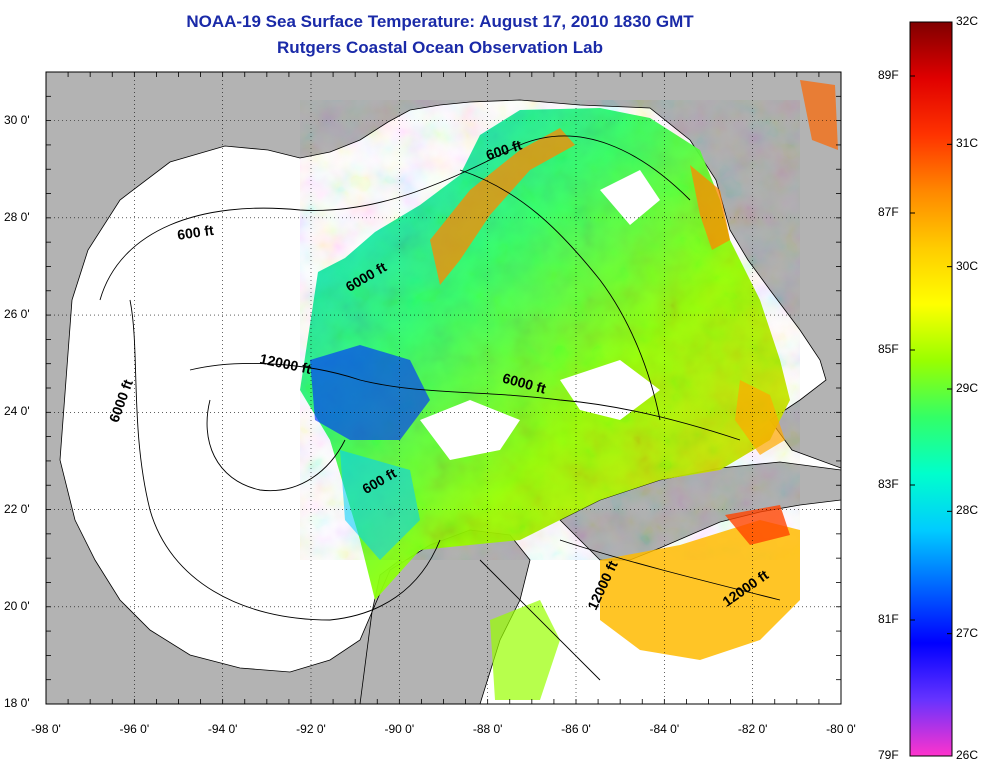  Describe the element at coordinates (17, 314) in the screenshot. I see `lat-tick-label: 26 0'` at that location.